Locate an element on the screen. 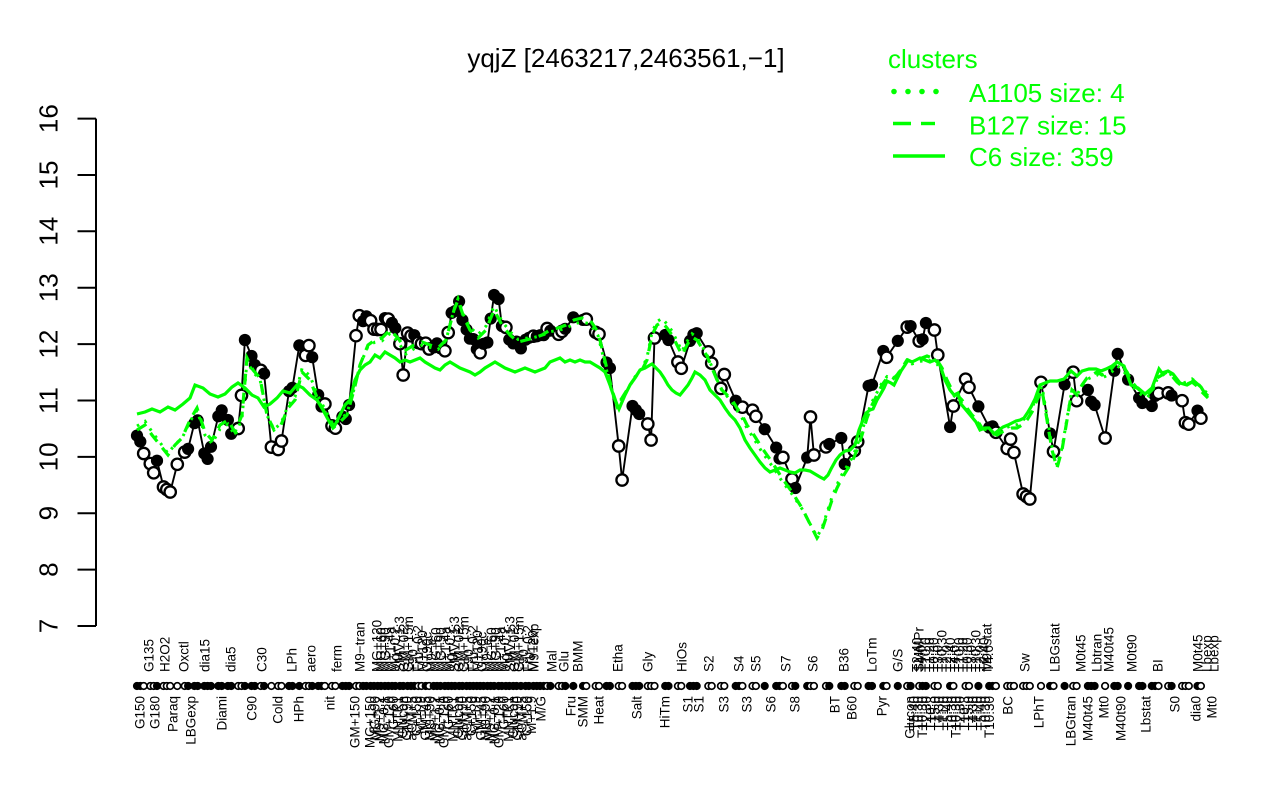  svg-text: BC is located at coordinates (1008, 705).